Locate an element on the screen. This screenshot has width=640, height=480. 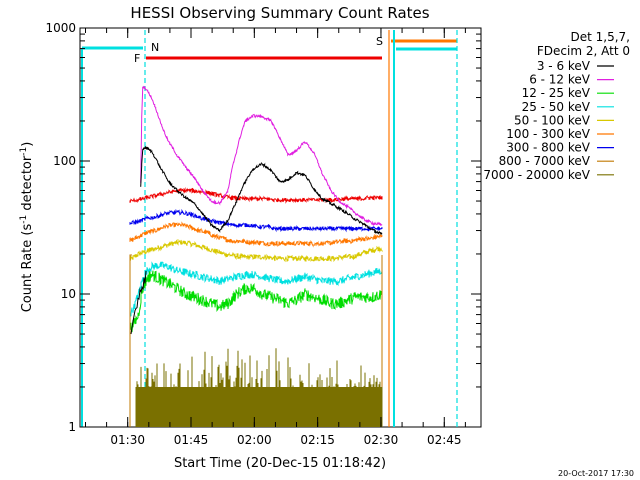
y-tick-label: 100 is located at coordinates (64, 161).